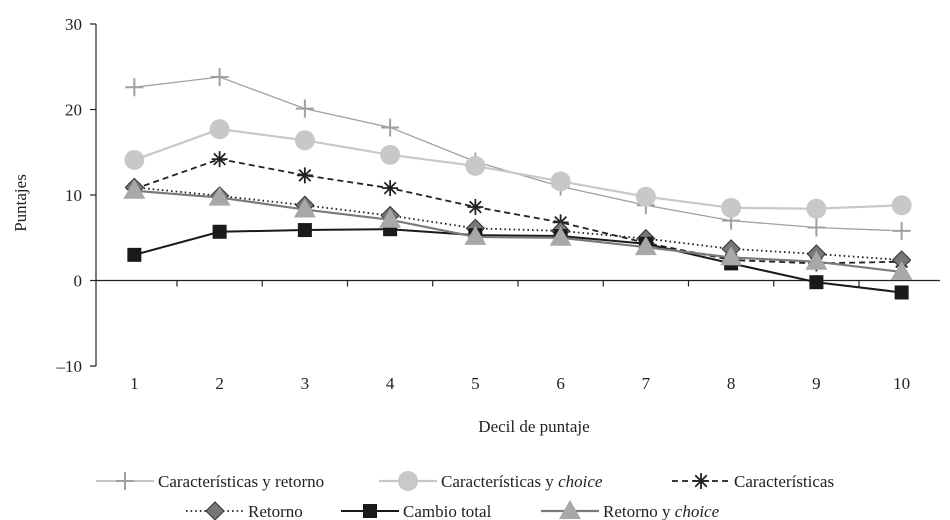  What do you see at coordinates (533, 426) in the screenshot?
I see `x-axis-title: Decil de puntaje` at bounding box center [533, 426].